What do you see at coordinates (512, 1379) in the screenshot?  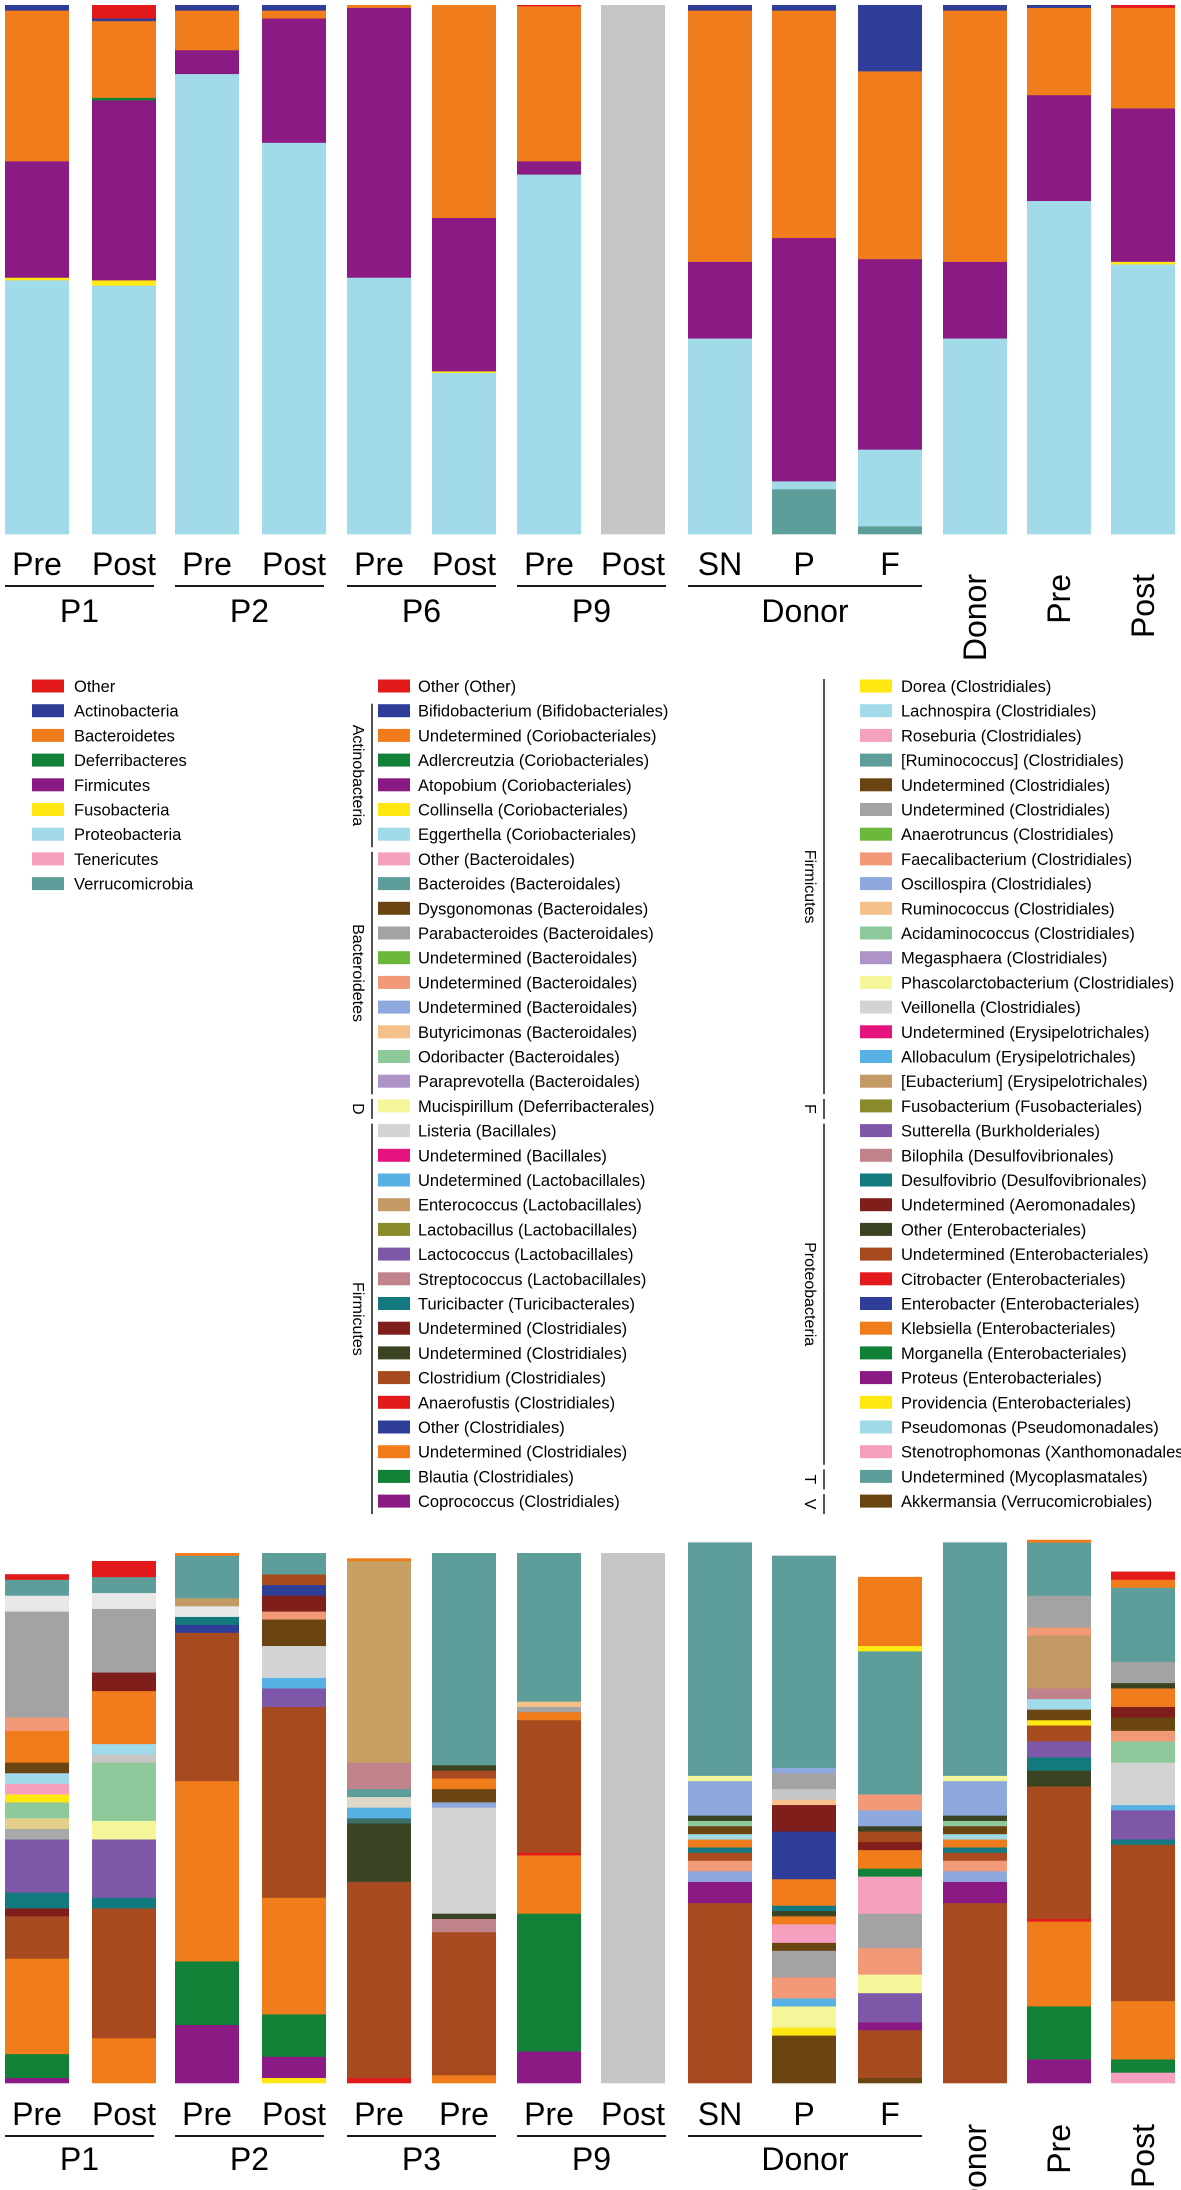 I see `legend-label: Clostridium (Clostridiales)` at bounding box center [512, 1379].